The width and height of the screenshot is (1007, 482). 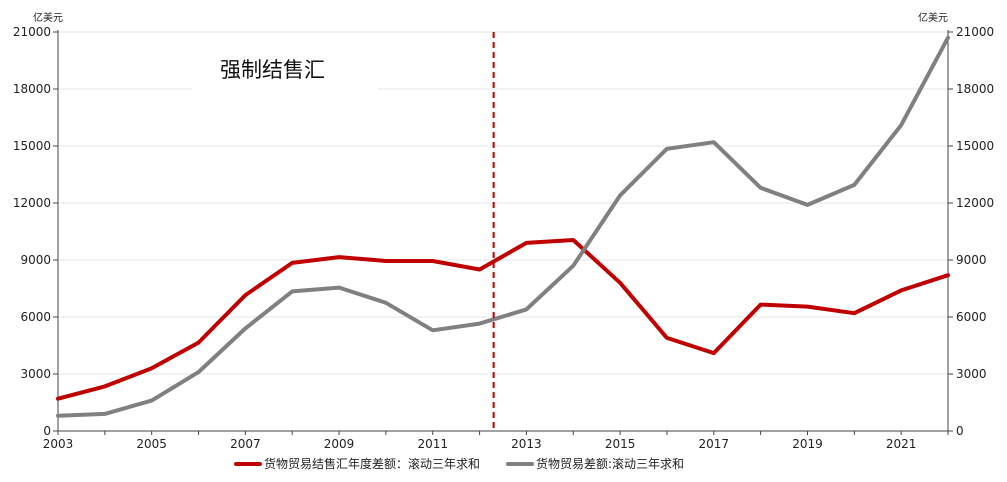 I want to click on y-tick-label-left: 21000, so click(x=32, y=32).